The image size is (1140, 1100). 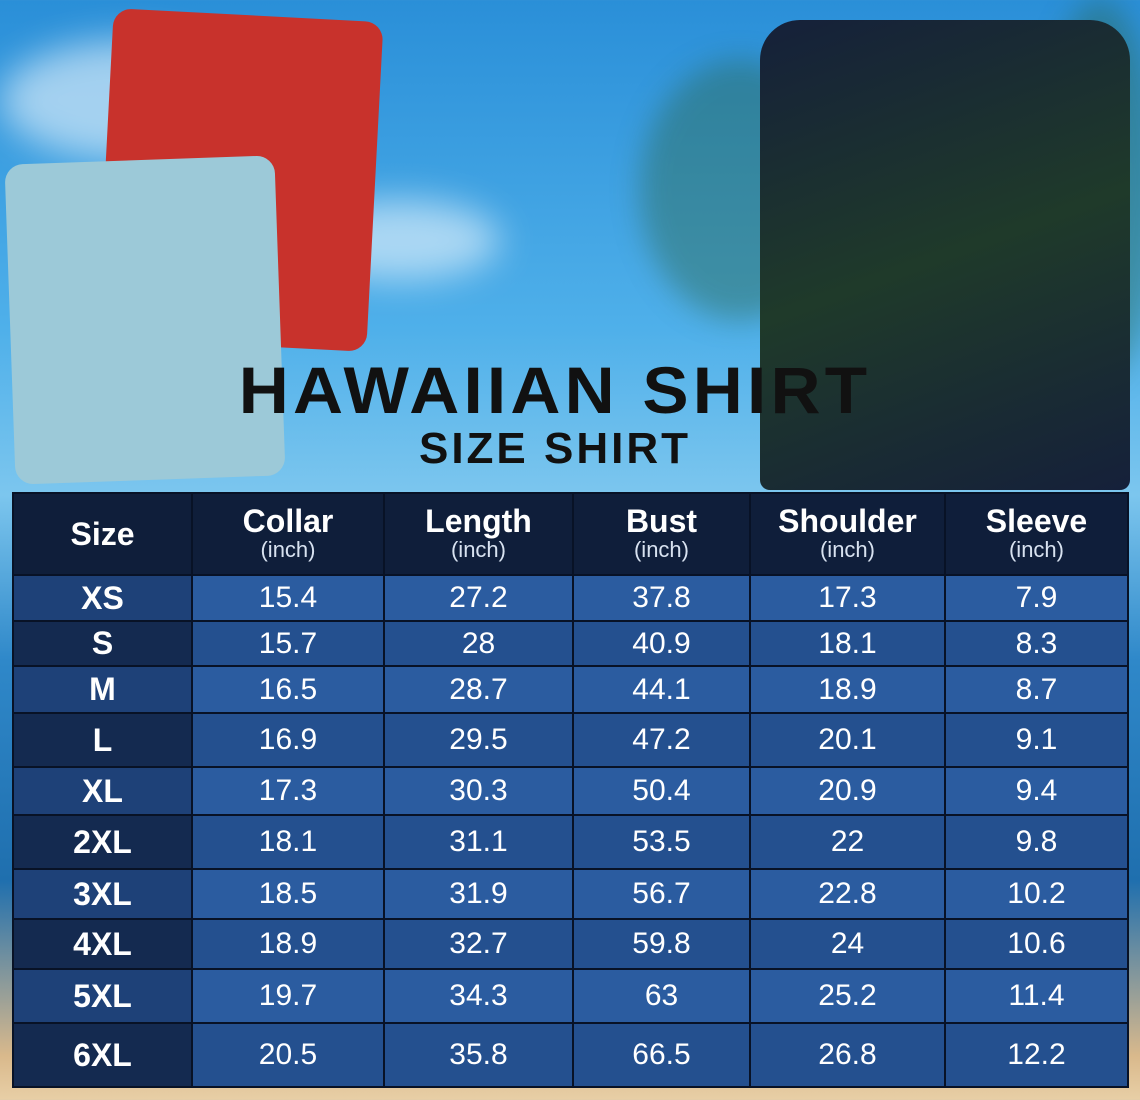 I want to click on value-cell: 66.5, so click(x=661, y=1055).